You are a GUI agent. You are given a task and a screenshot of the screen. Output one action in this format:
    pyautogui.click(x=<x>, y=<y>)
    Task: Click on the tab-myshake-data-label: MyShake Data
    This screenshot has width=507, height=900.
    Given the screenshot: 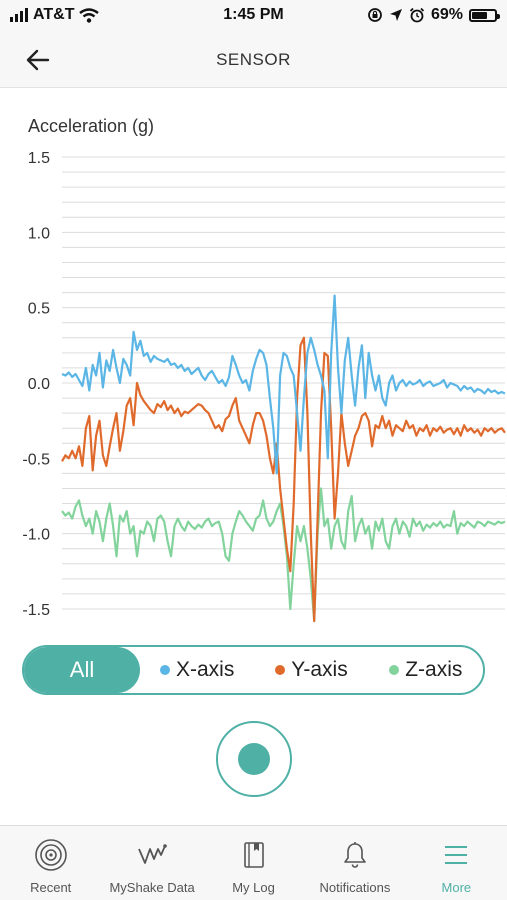 What is the action you would take?
    pyautogui.click(x=152, y=887)
    